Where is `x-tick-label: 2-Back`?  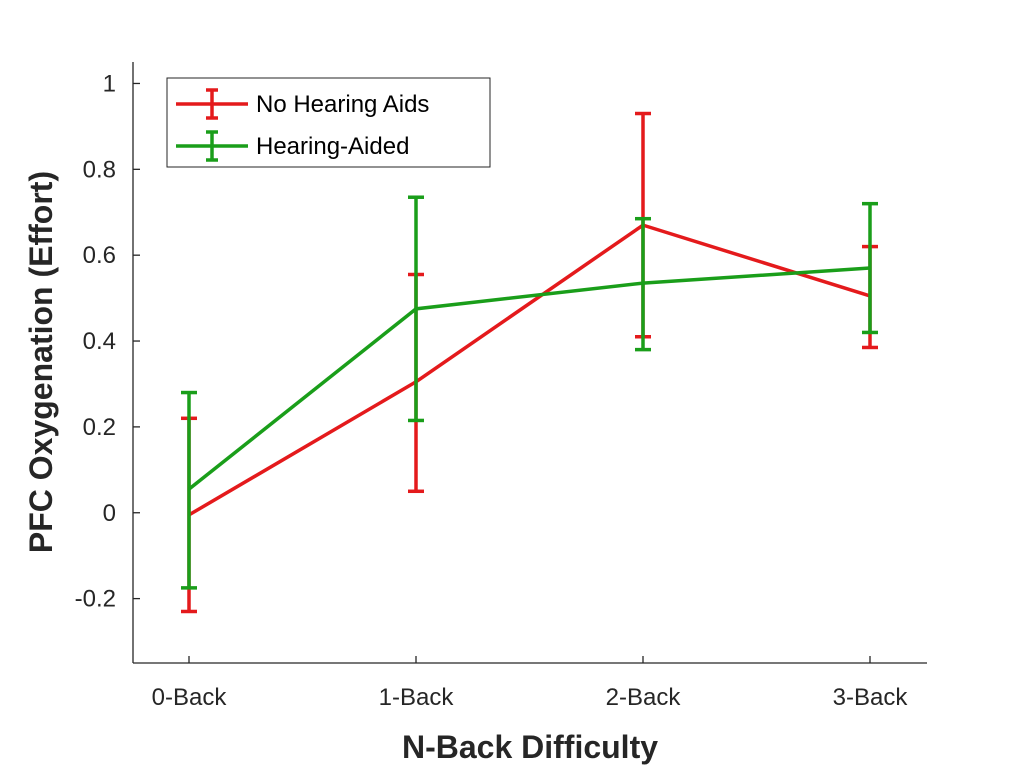
x-tick-label: 2-Back is located at coordinates (644, 697).